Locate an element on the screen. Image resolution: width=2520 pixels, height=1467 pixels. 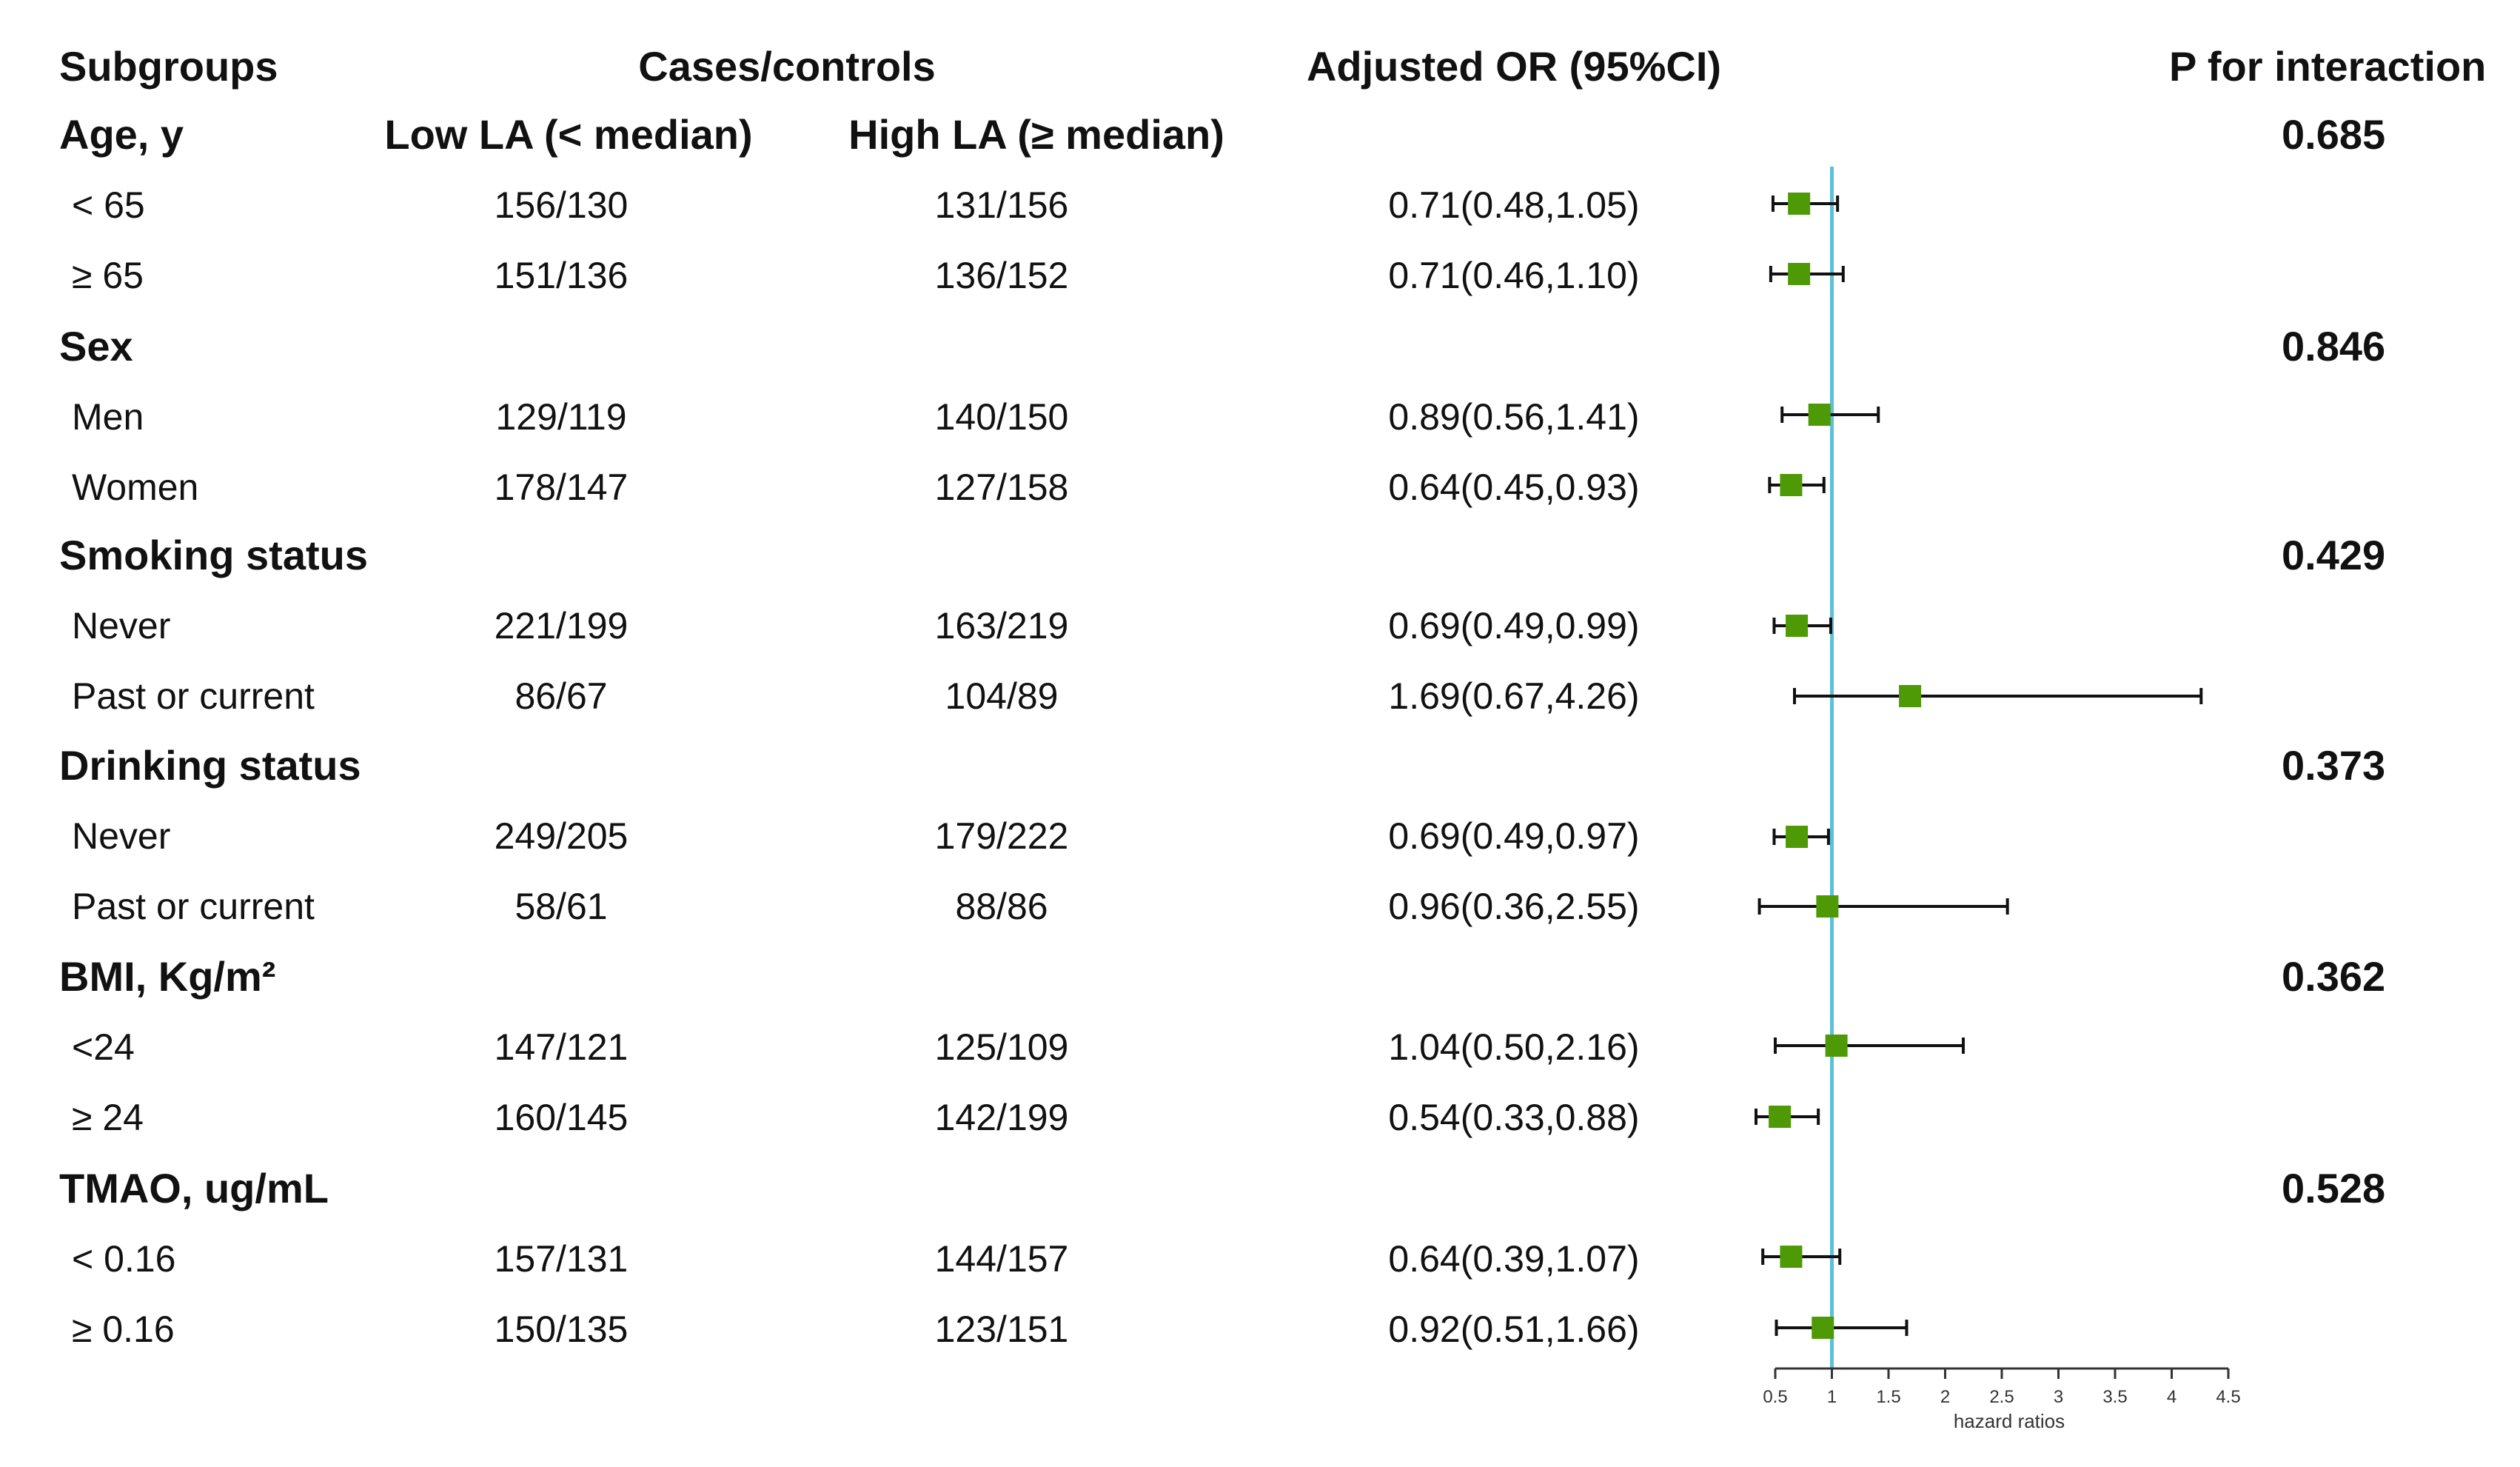
row-or-ci: 0.71(0.48,1.05) is located at coordinates (1514, 205).